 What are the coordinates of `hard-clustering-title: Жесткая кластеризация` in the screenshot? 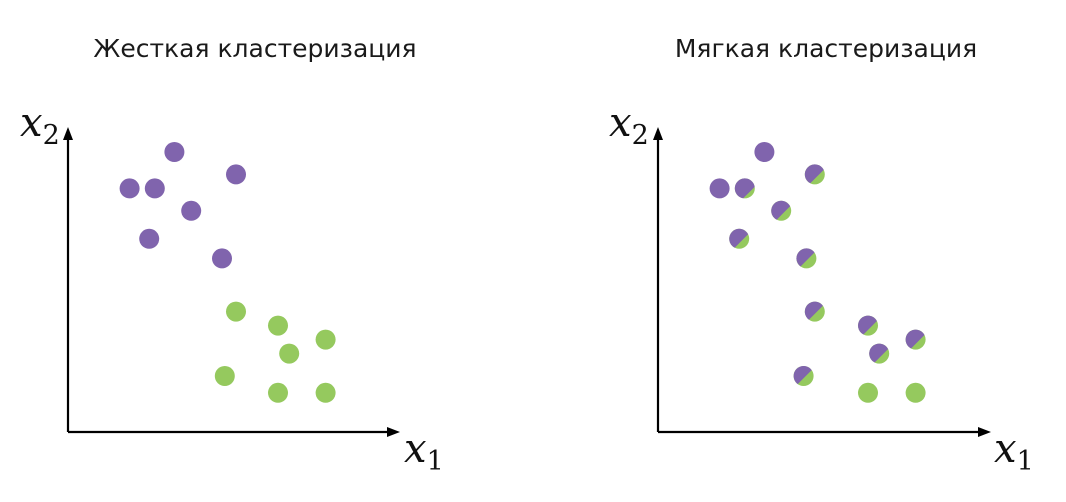 It's located at (254, 48).